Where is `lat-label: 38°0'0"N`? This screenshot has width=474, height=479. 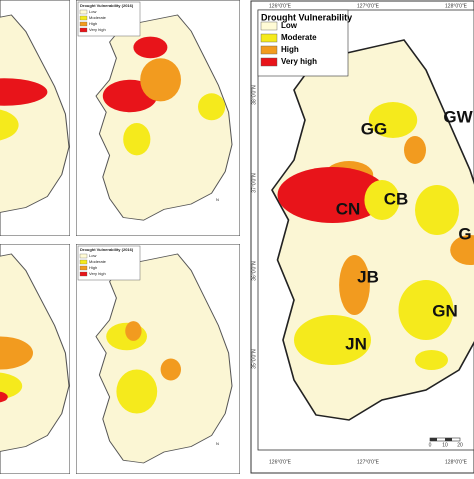 lat-label: 38°0'0"N is located at coordinates (254, 95).